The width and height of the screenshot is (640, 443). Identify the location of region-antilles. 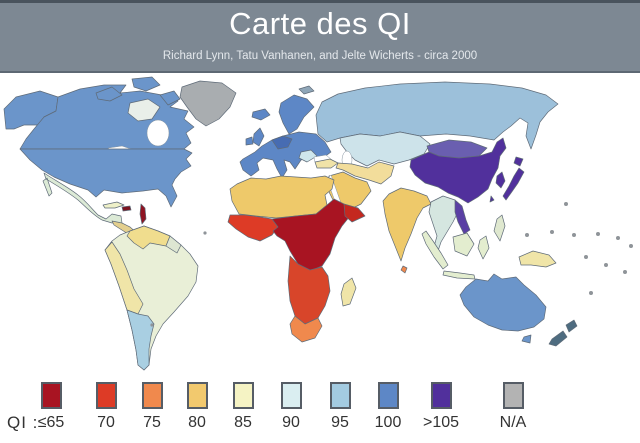
(143, 214).